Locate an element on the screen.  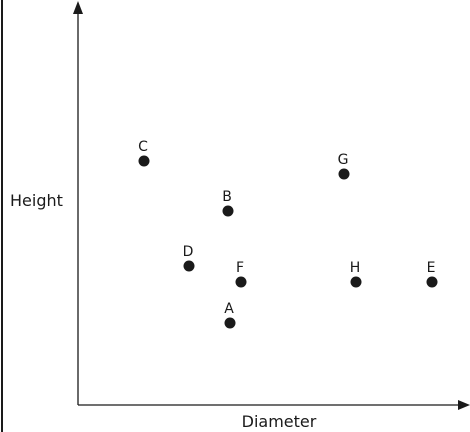
point-d is located at coordinates (189, 266).